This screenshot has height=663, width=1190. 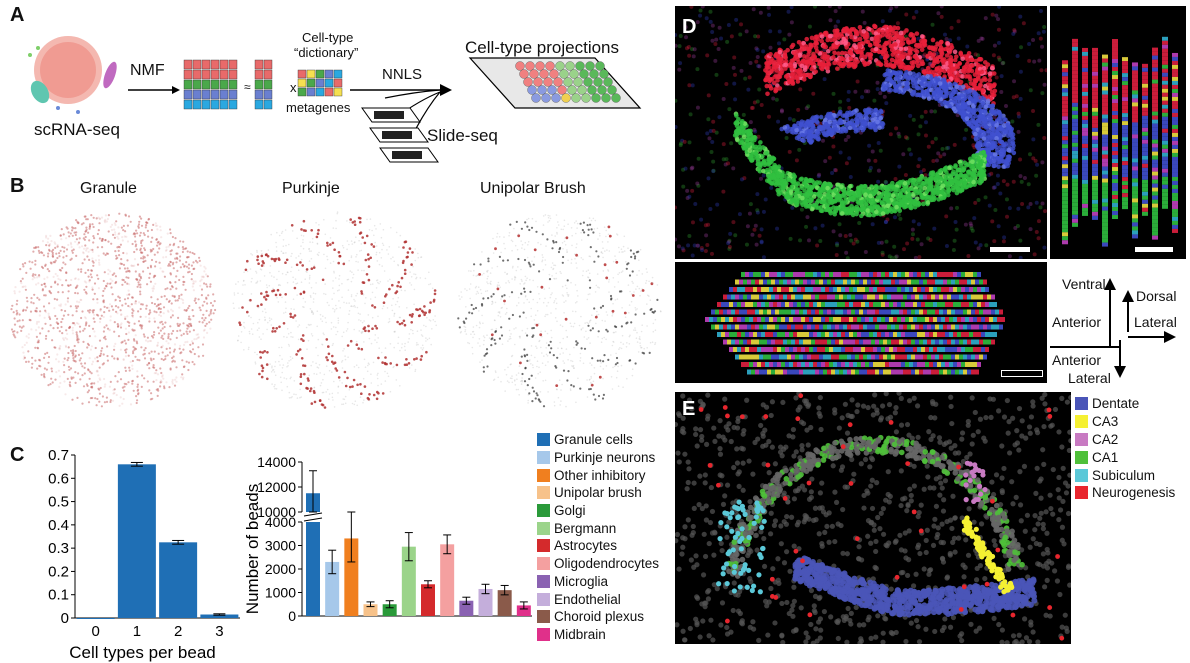 I want to click on y-tick-label: 10000, so click(x=276, y=512).